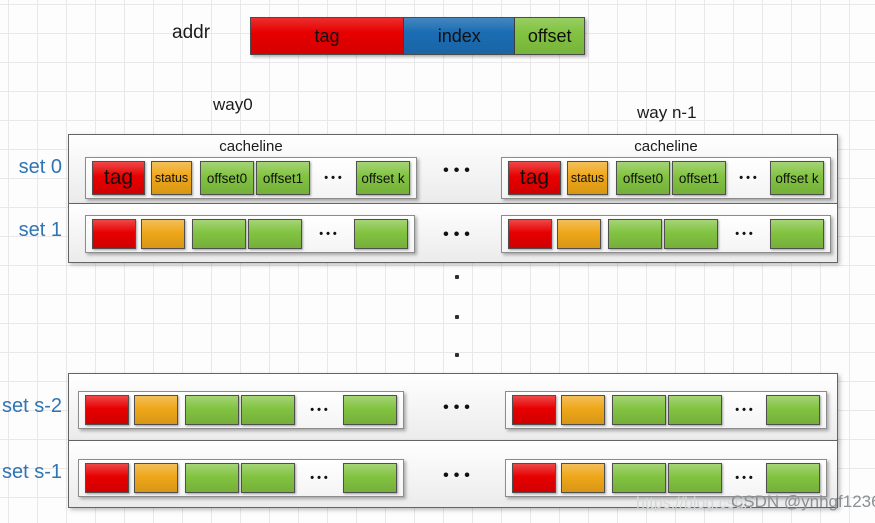 The width and height of the screenshot is (875, 523). I want to click on set-s-1-row: ••• ••• •••, so click(453, 474).